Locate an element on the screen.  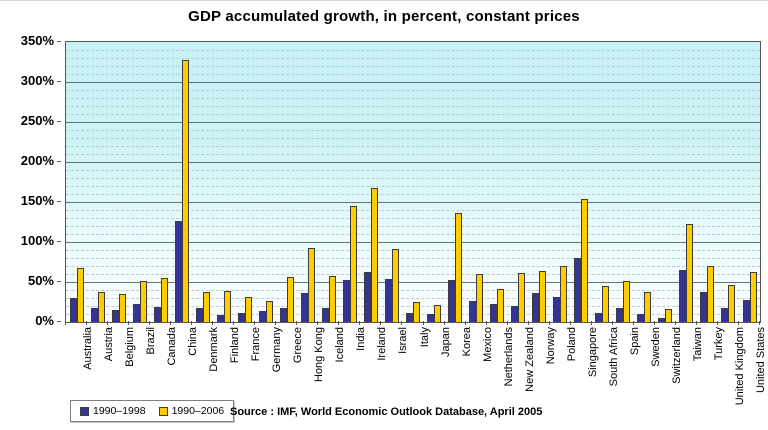
y-axis: 0% 50% 100% 150% 200% 250% 300% 350% is located at coordinates (30, 180).